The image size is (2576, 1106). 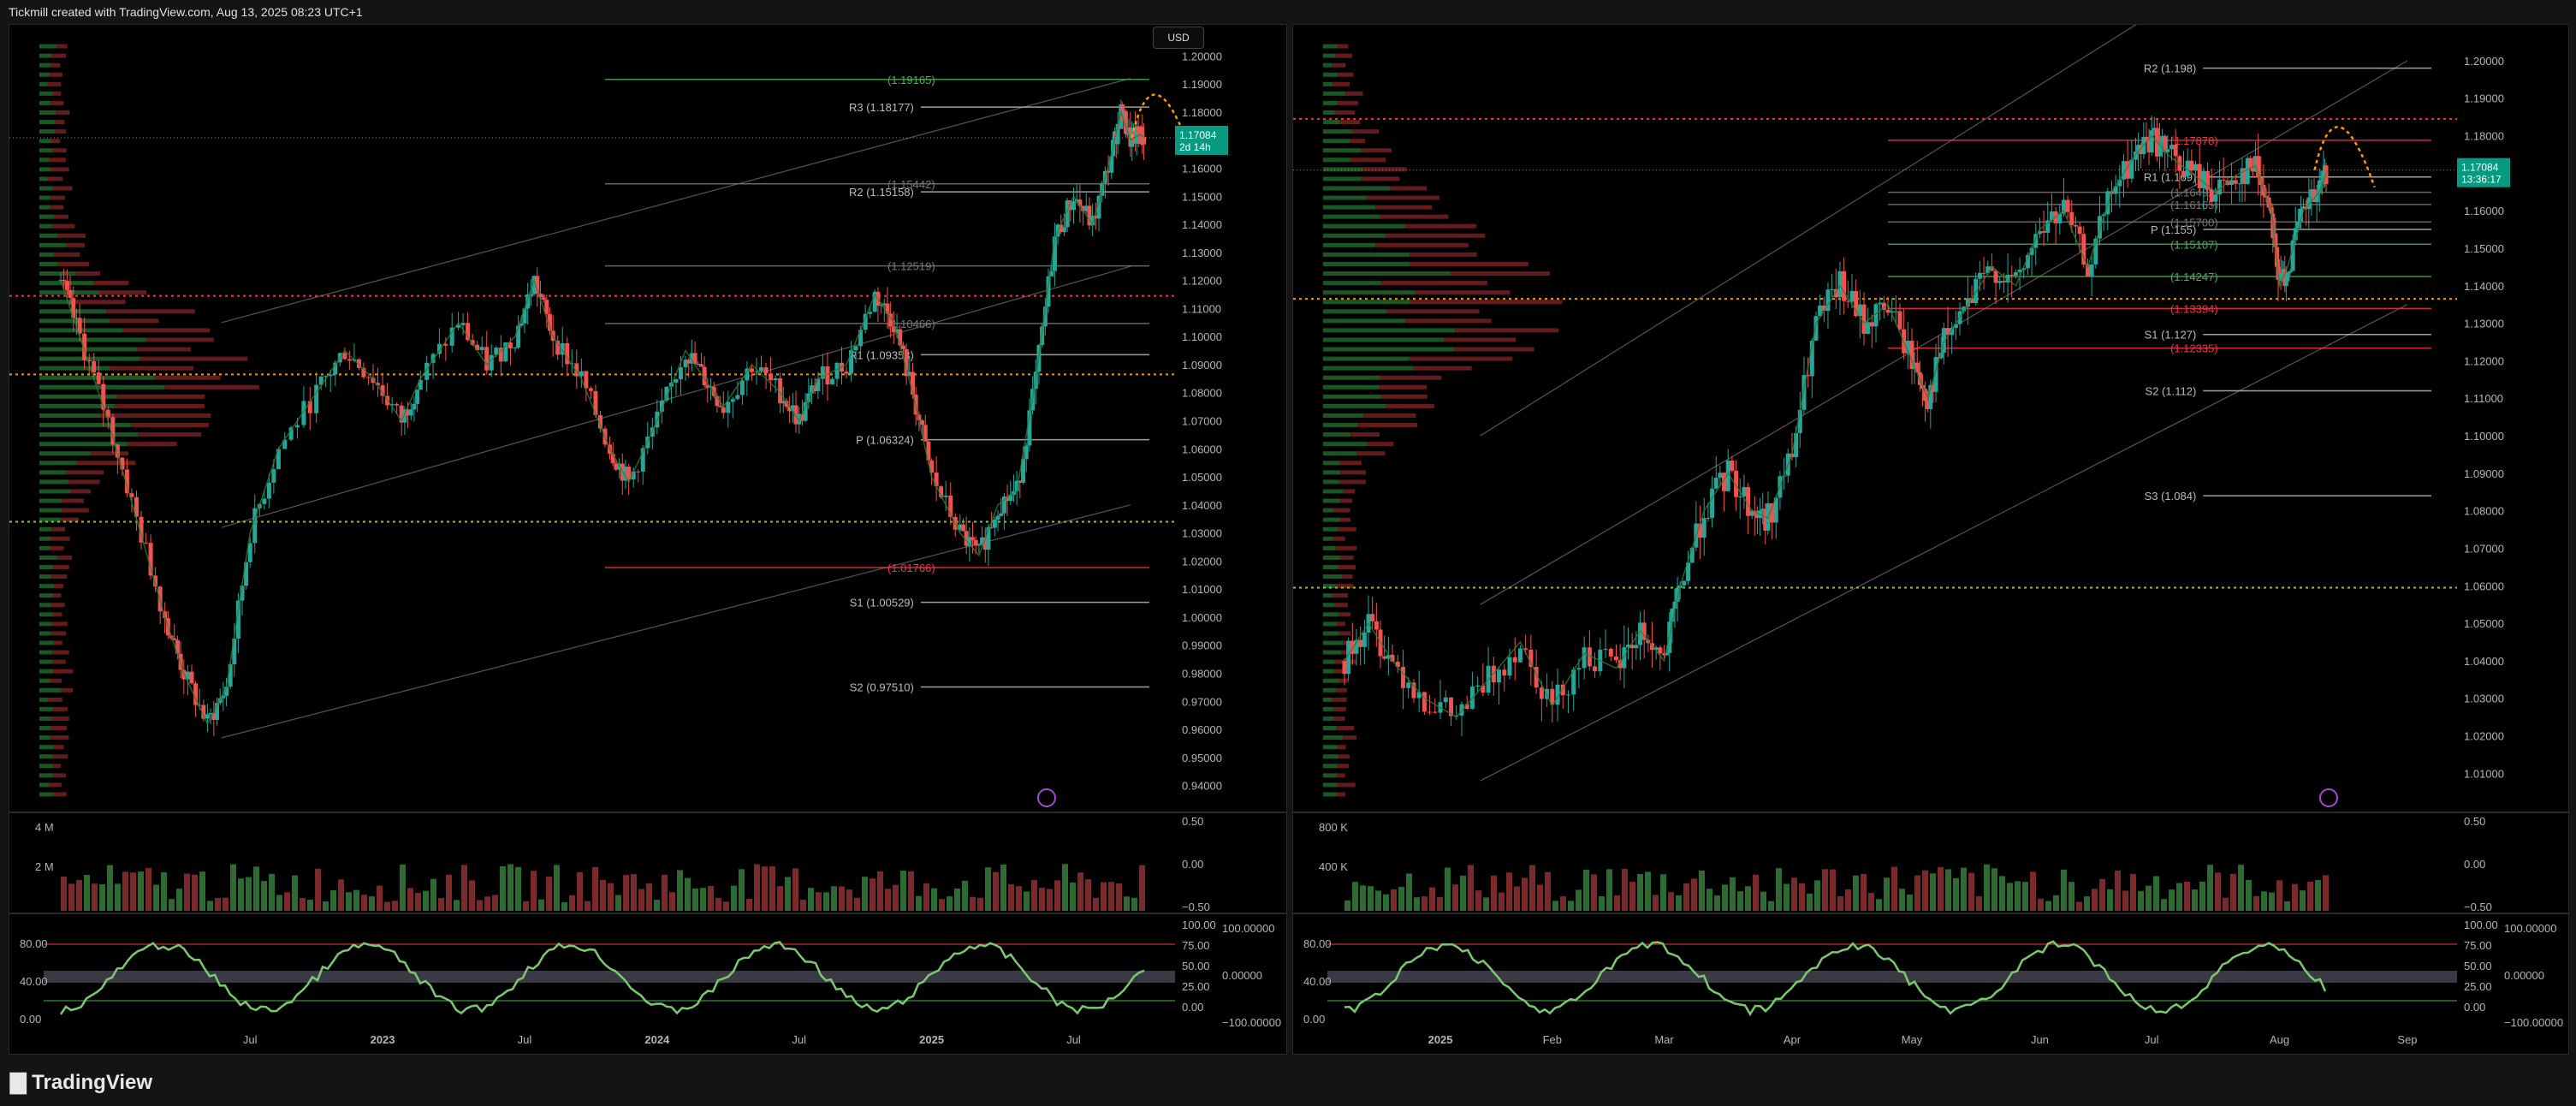 I want to click on y-tick-label: 0.94000, so click(x=1202, y=787).